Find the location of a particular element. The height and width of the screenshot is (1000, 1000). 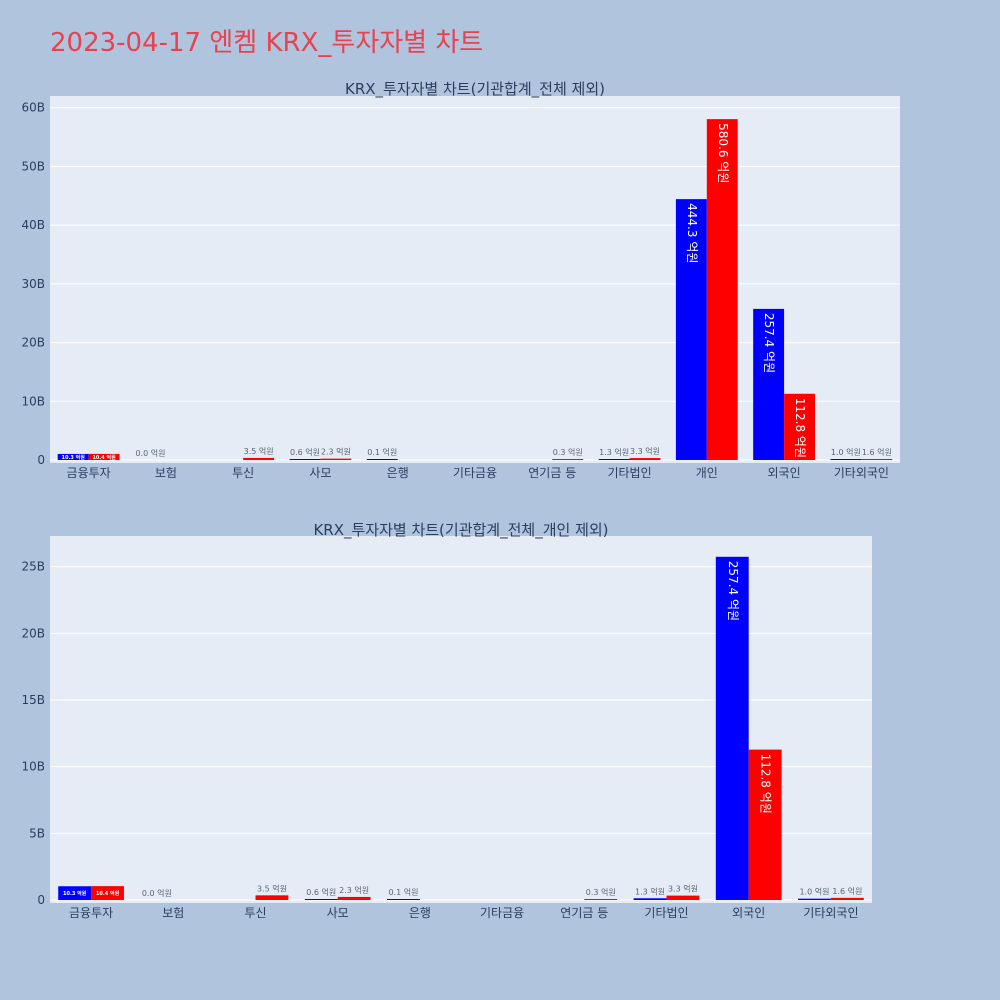

x-tick-label: 개인 is located at coordinates (707, 473).